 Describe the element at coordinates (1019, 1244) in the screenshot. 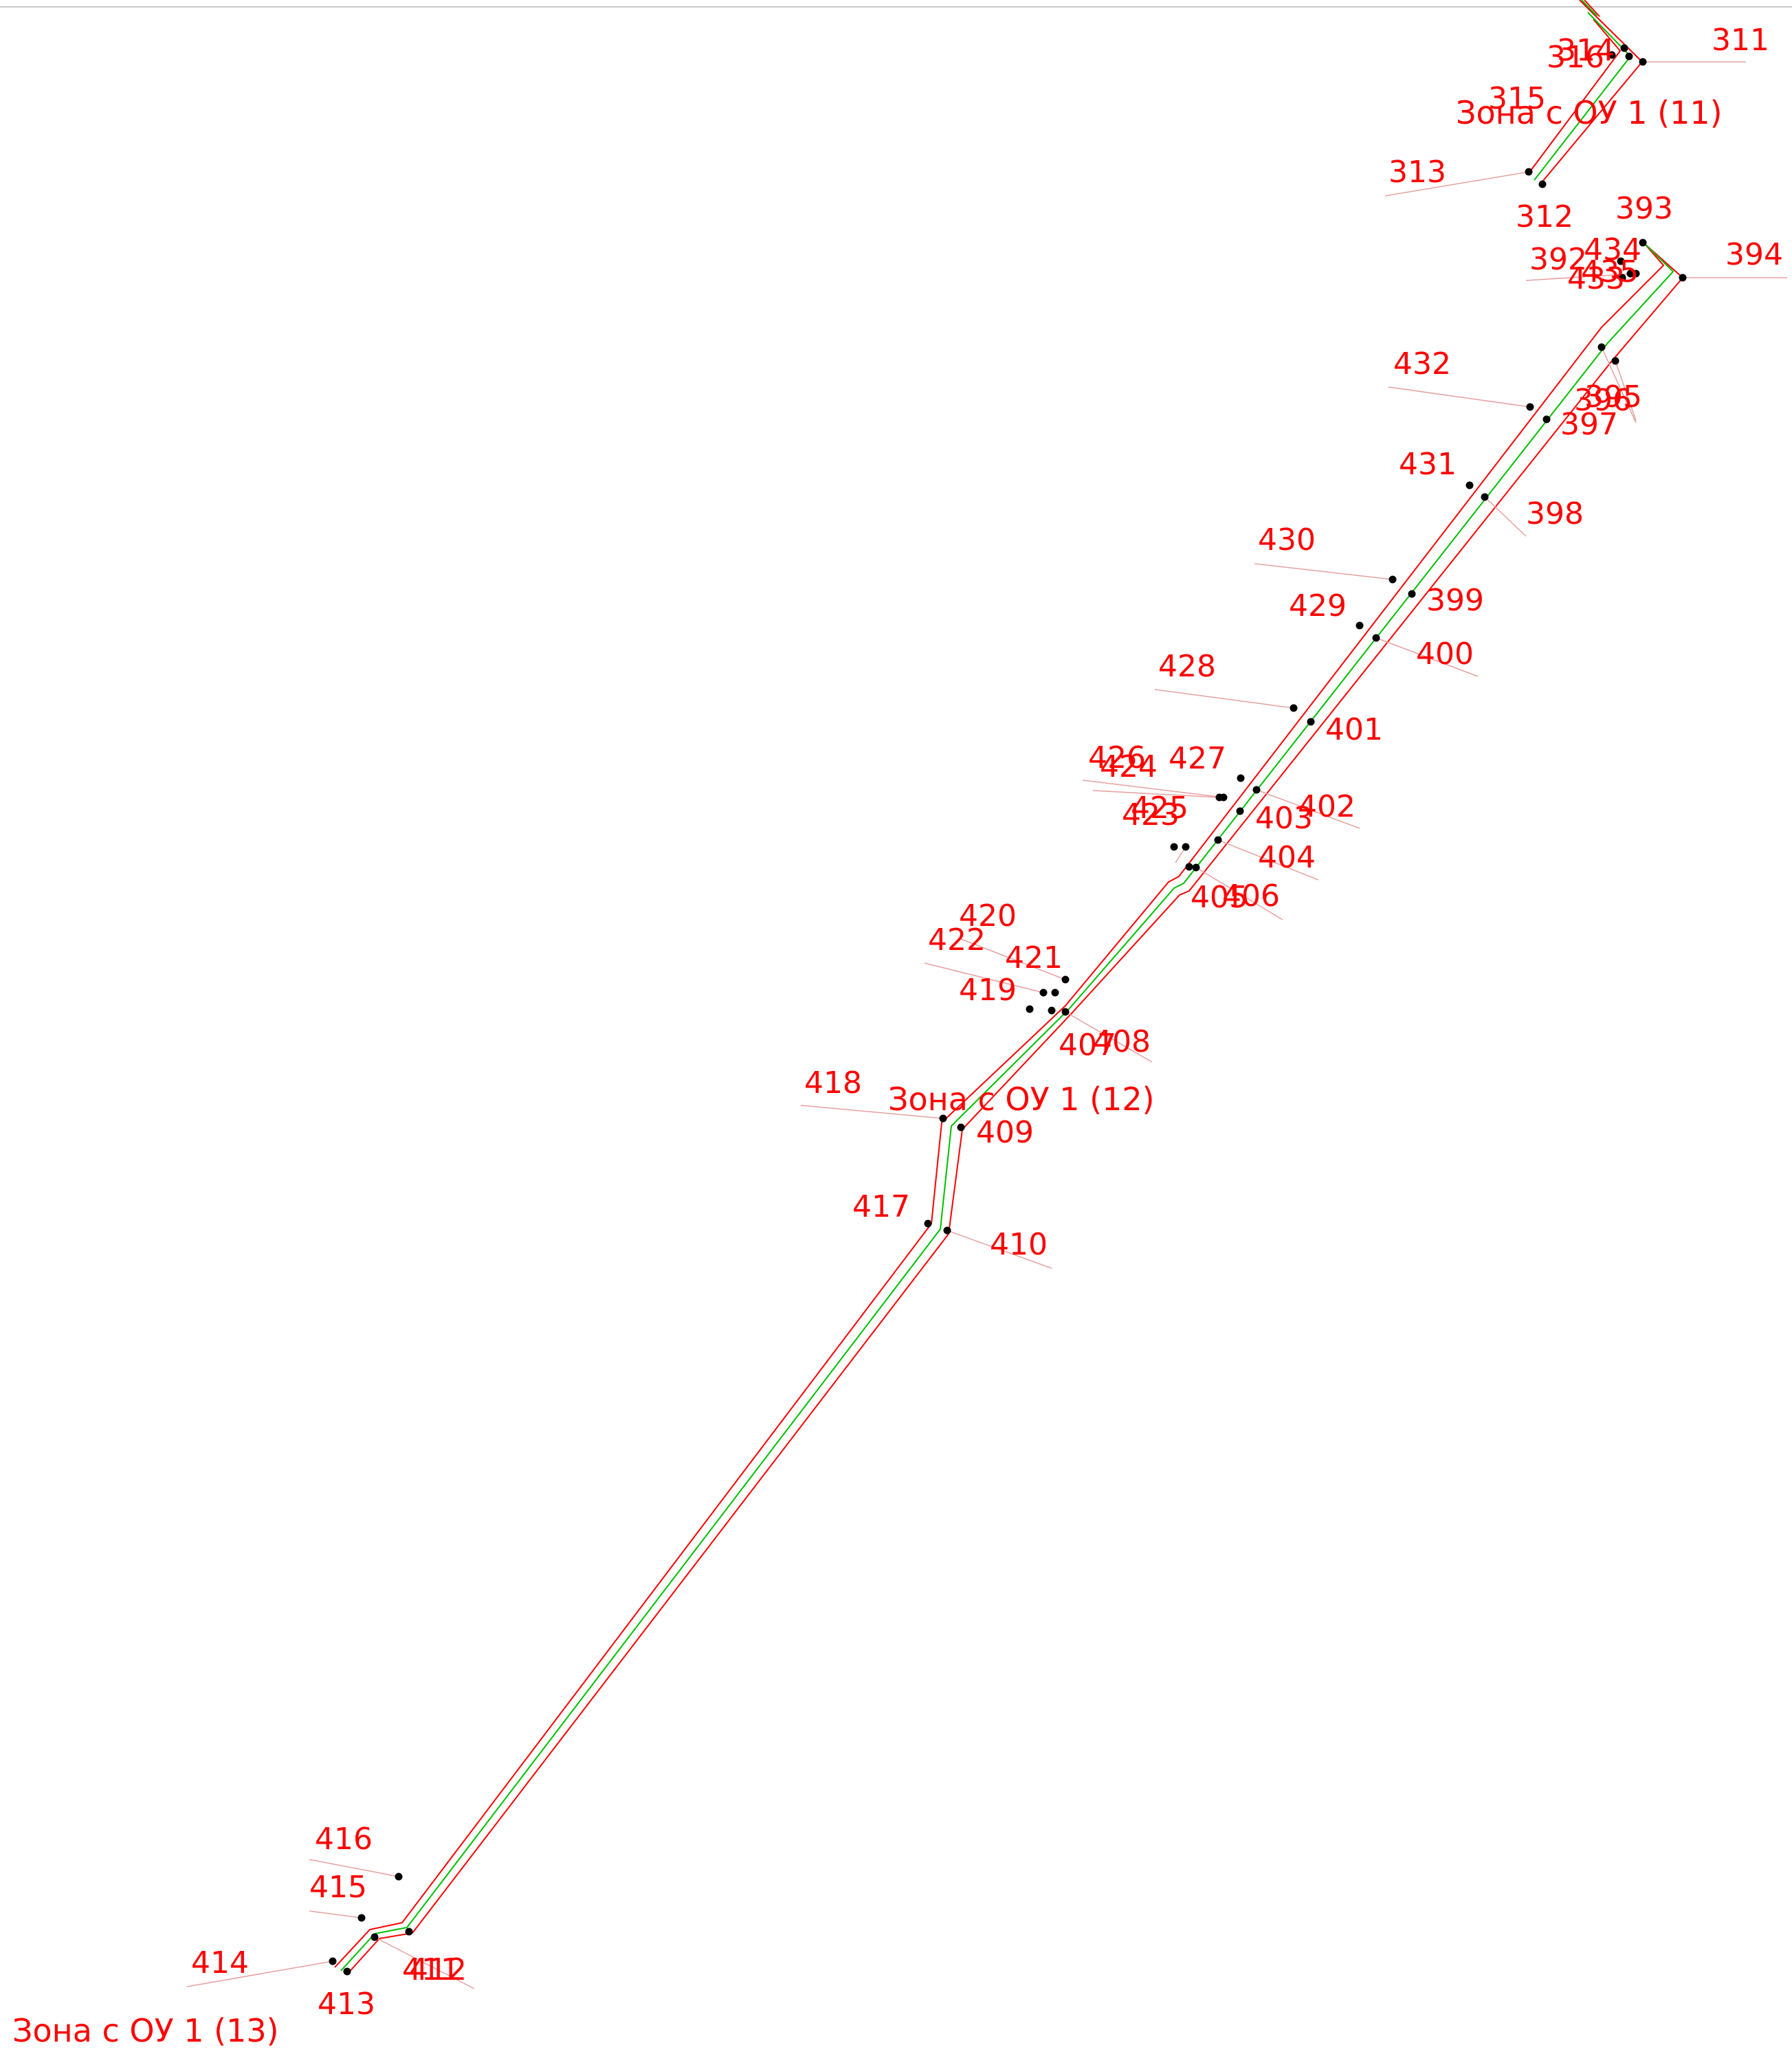

I see `point-label-410: 410` at that location.